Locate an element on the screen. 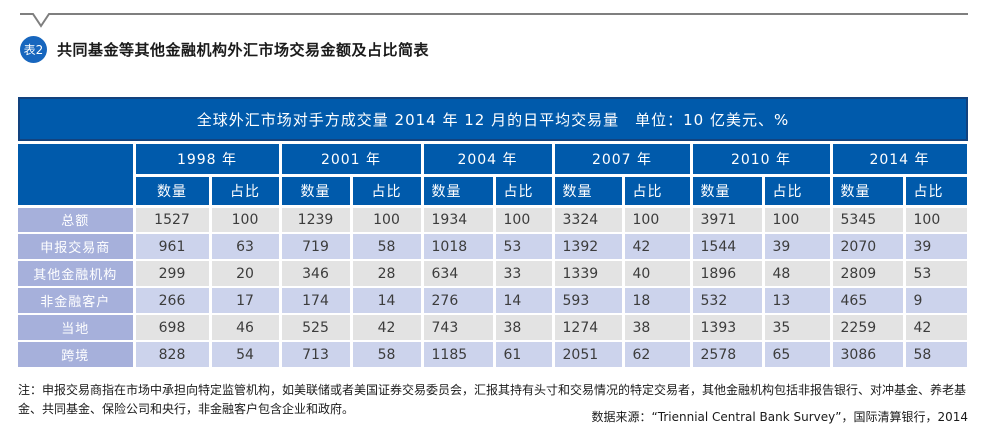 The height and width of the screenshot is (440, 985). cell-quantity: 2070 is located at coordinates (868, 247).